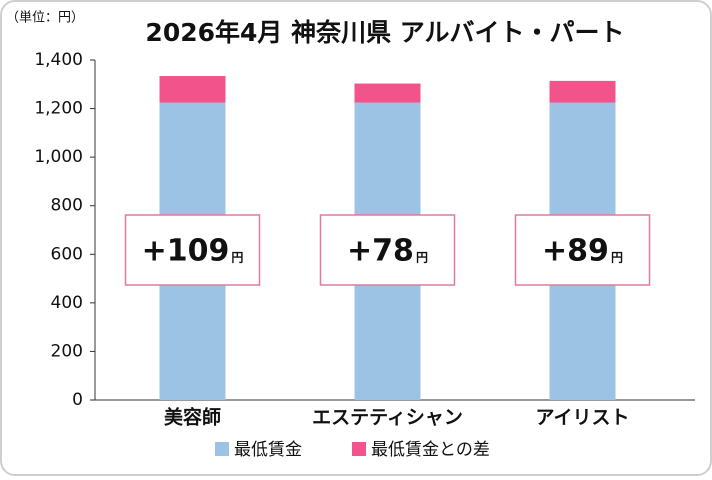  What do you see at coordinates (58, 157) in the screenshot?
I see `y-tick-label: 1,000` at bounding box center [58, 157].